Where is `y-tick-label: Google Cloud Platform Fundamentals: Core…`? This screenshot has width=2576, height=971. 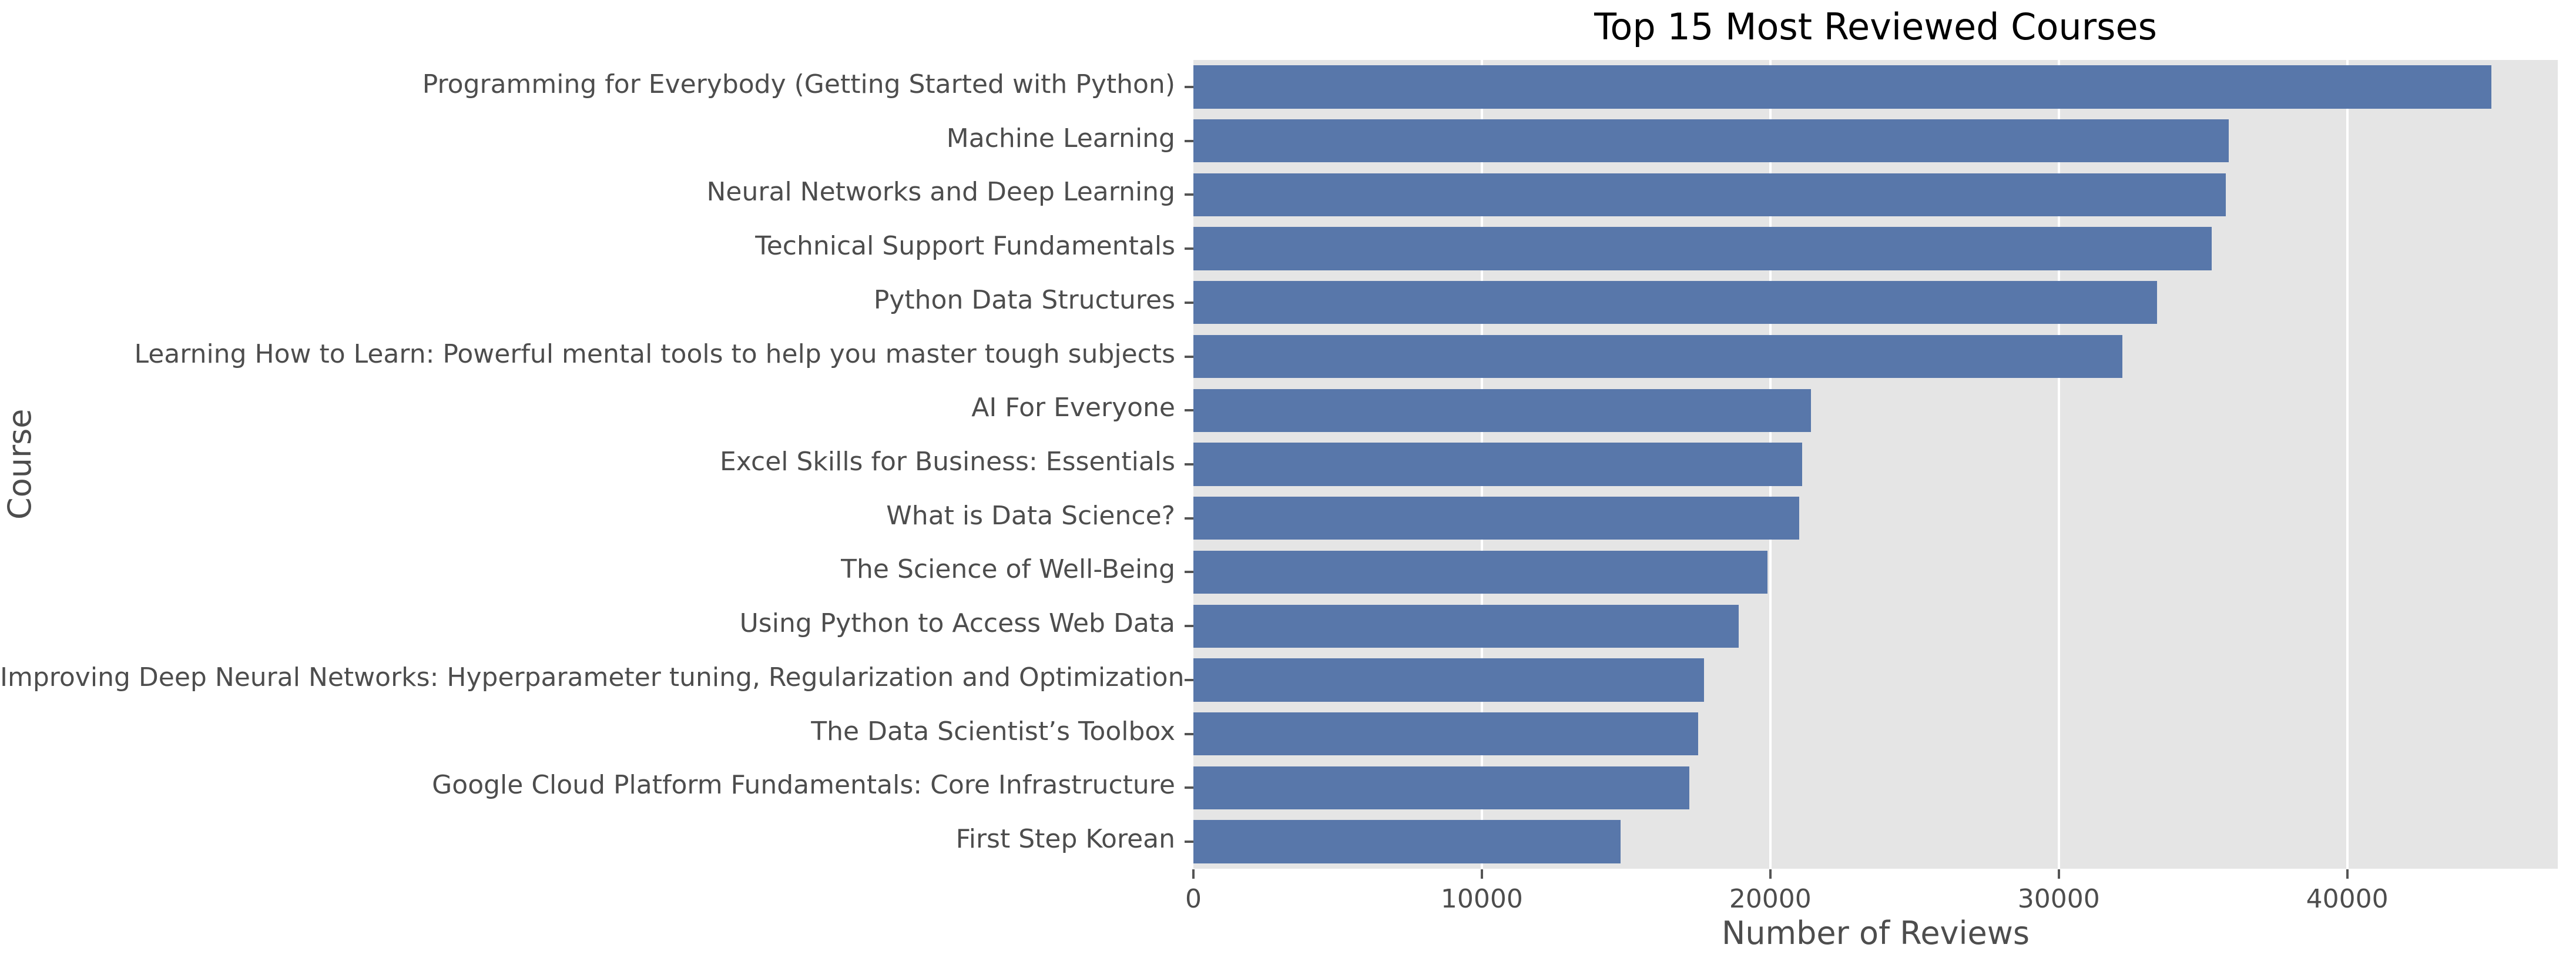
y-tick-label: Google Cloud Platform Fundamentals: Core… is located at coordinates (803, 785).